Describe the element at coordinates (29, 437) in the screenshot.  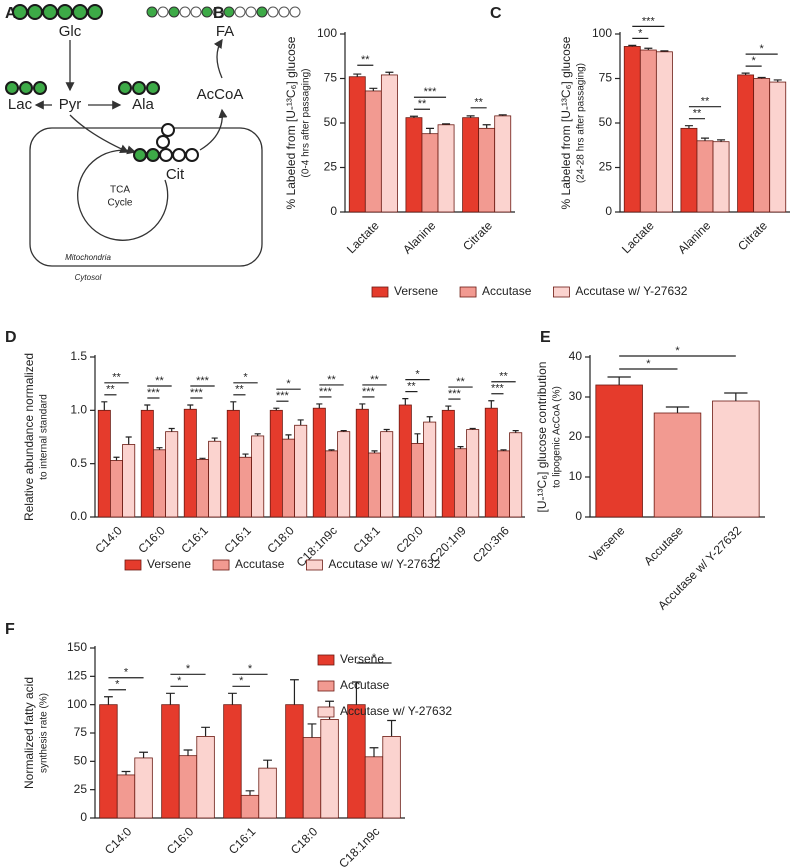
I see `y-axis-label: Relative abundance normalized` at that location.